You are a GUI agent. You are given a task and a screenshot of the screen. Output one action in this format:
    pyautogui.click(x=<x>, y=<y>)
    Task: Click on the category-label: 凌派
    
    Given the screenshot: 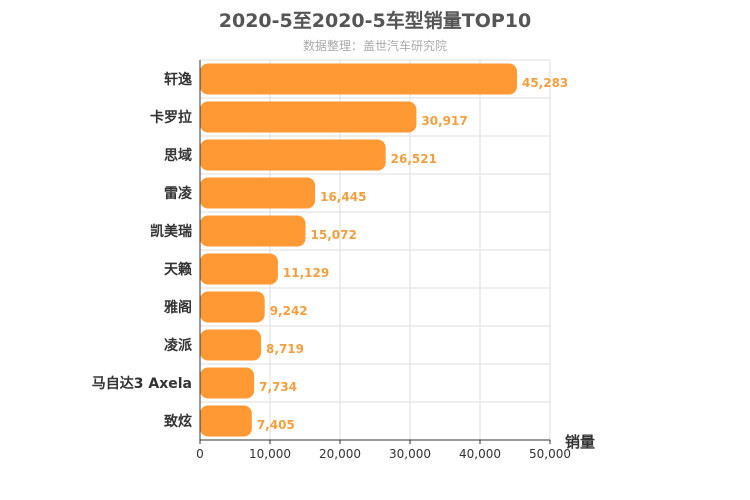 What is the action you would take?
    pyautogui.click(x=178, y=345)
    